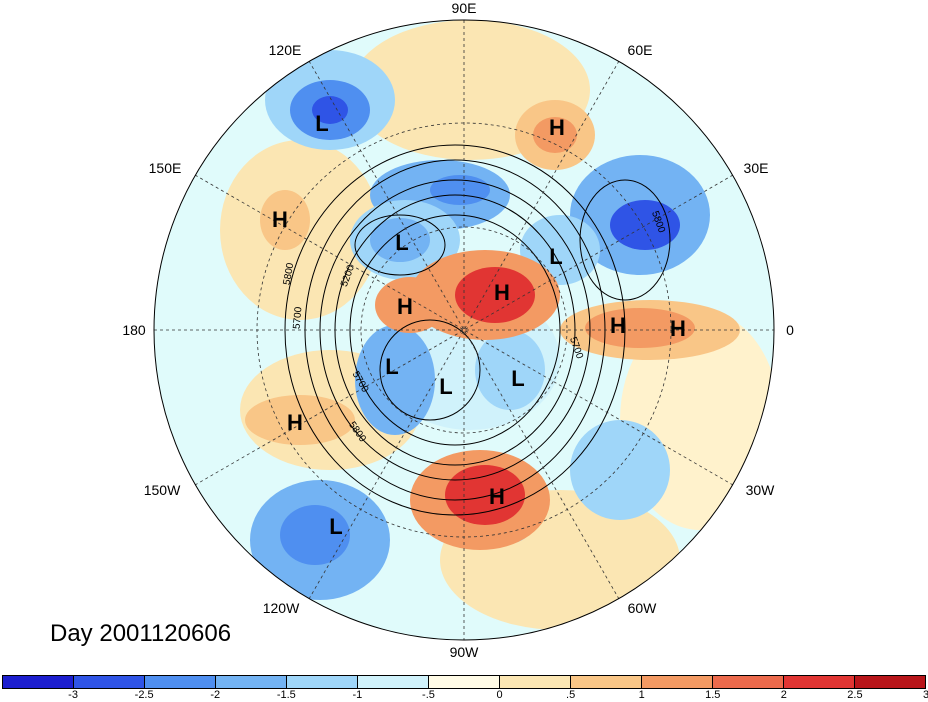  I want to click on contour-label: 5700, so click(298, 318).